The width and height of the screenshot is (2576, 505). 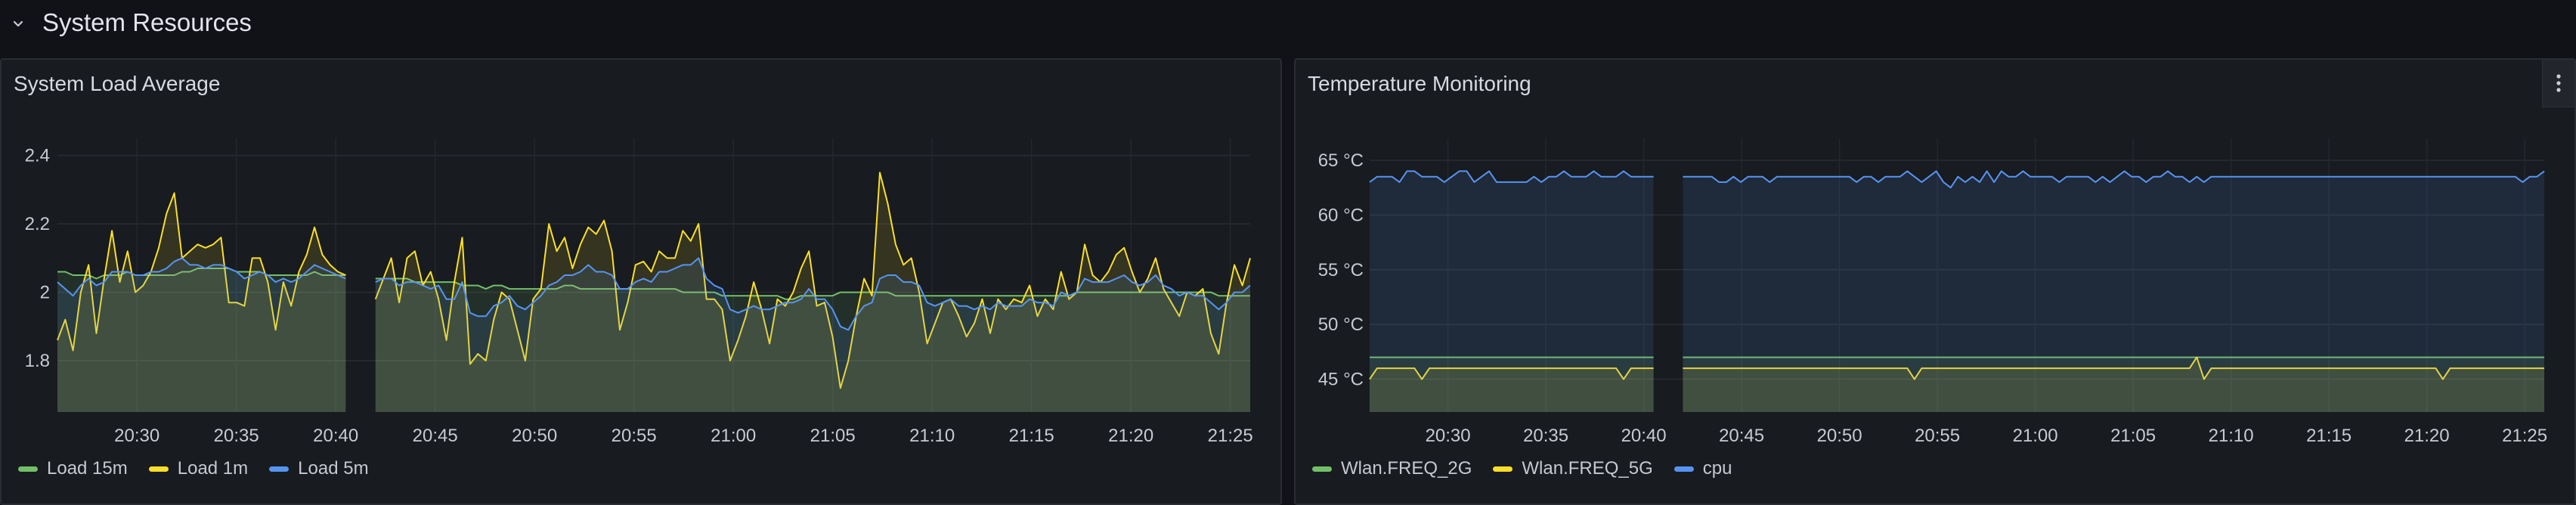 I want to click on legend-label: Load 1m, so click(x=213, y=468).